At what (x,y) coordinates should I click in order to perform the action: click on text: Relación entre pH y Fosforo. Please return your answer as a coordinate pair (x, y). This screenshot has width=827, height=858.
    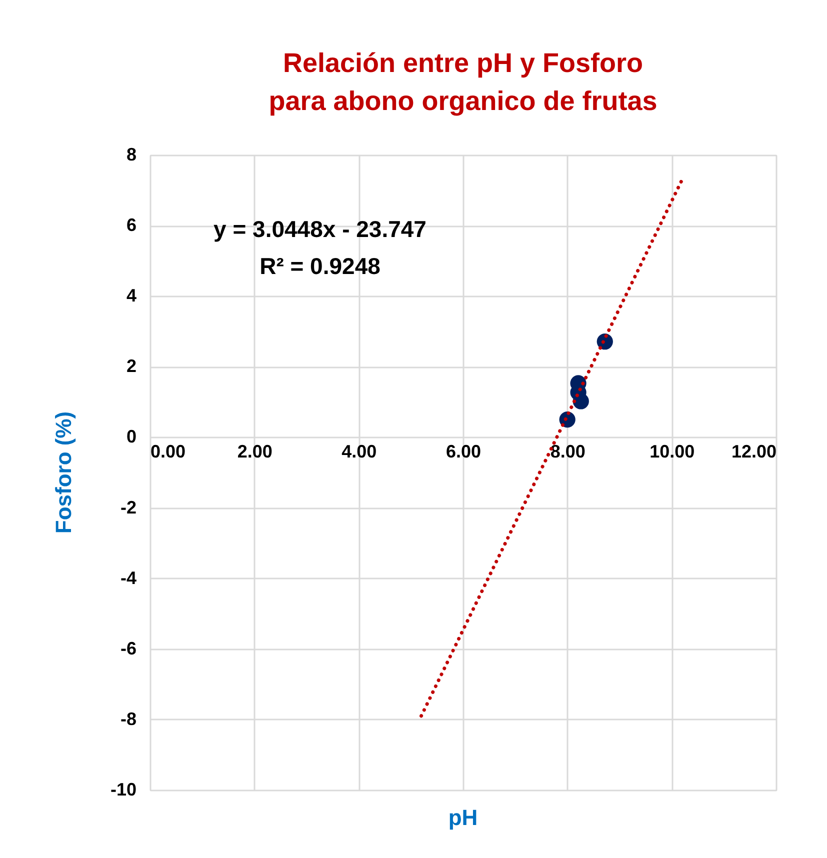
    Looking at the image, I should click on (463, 63).